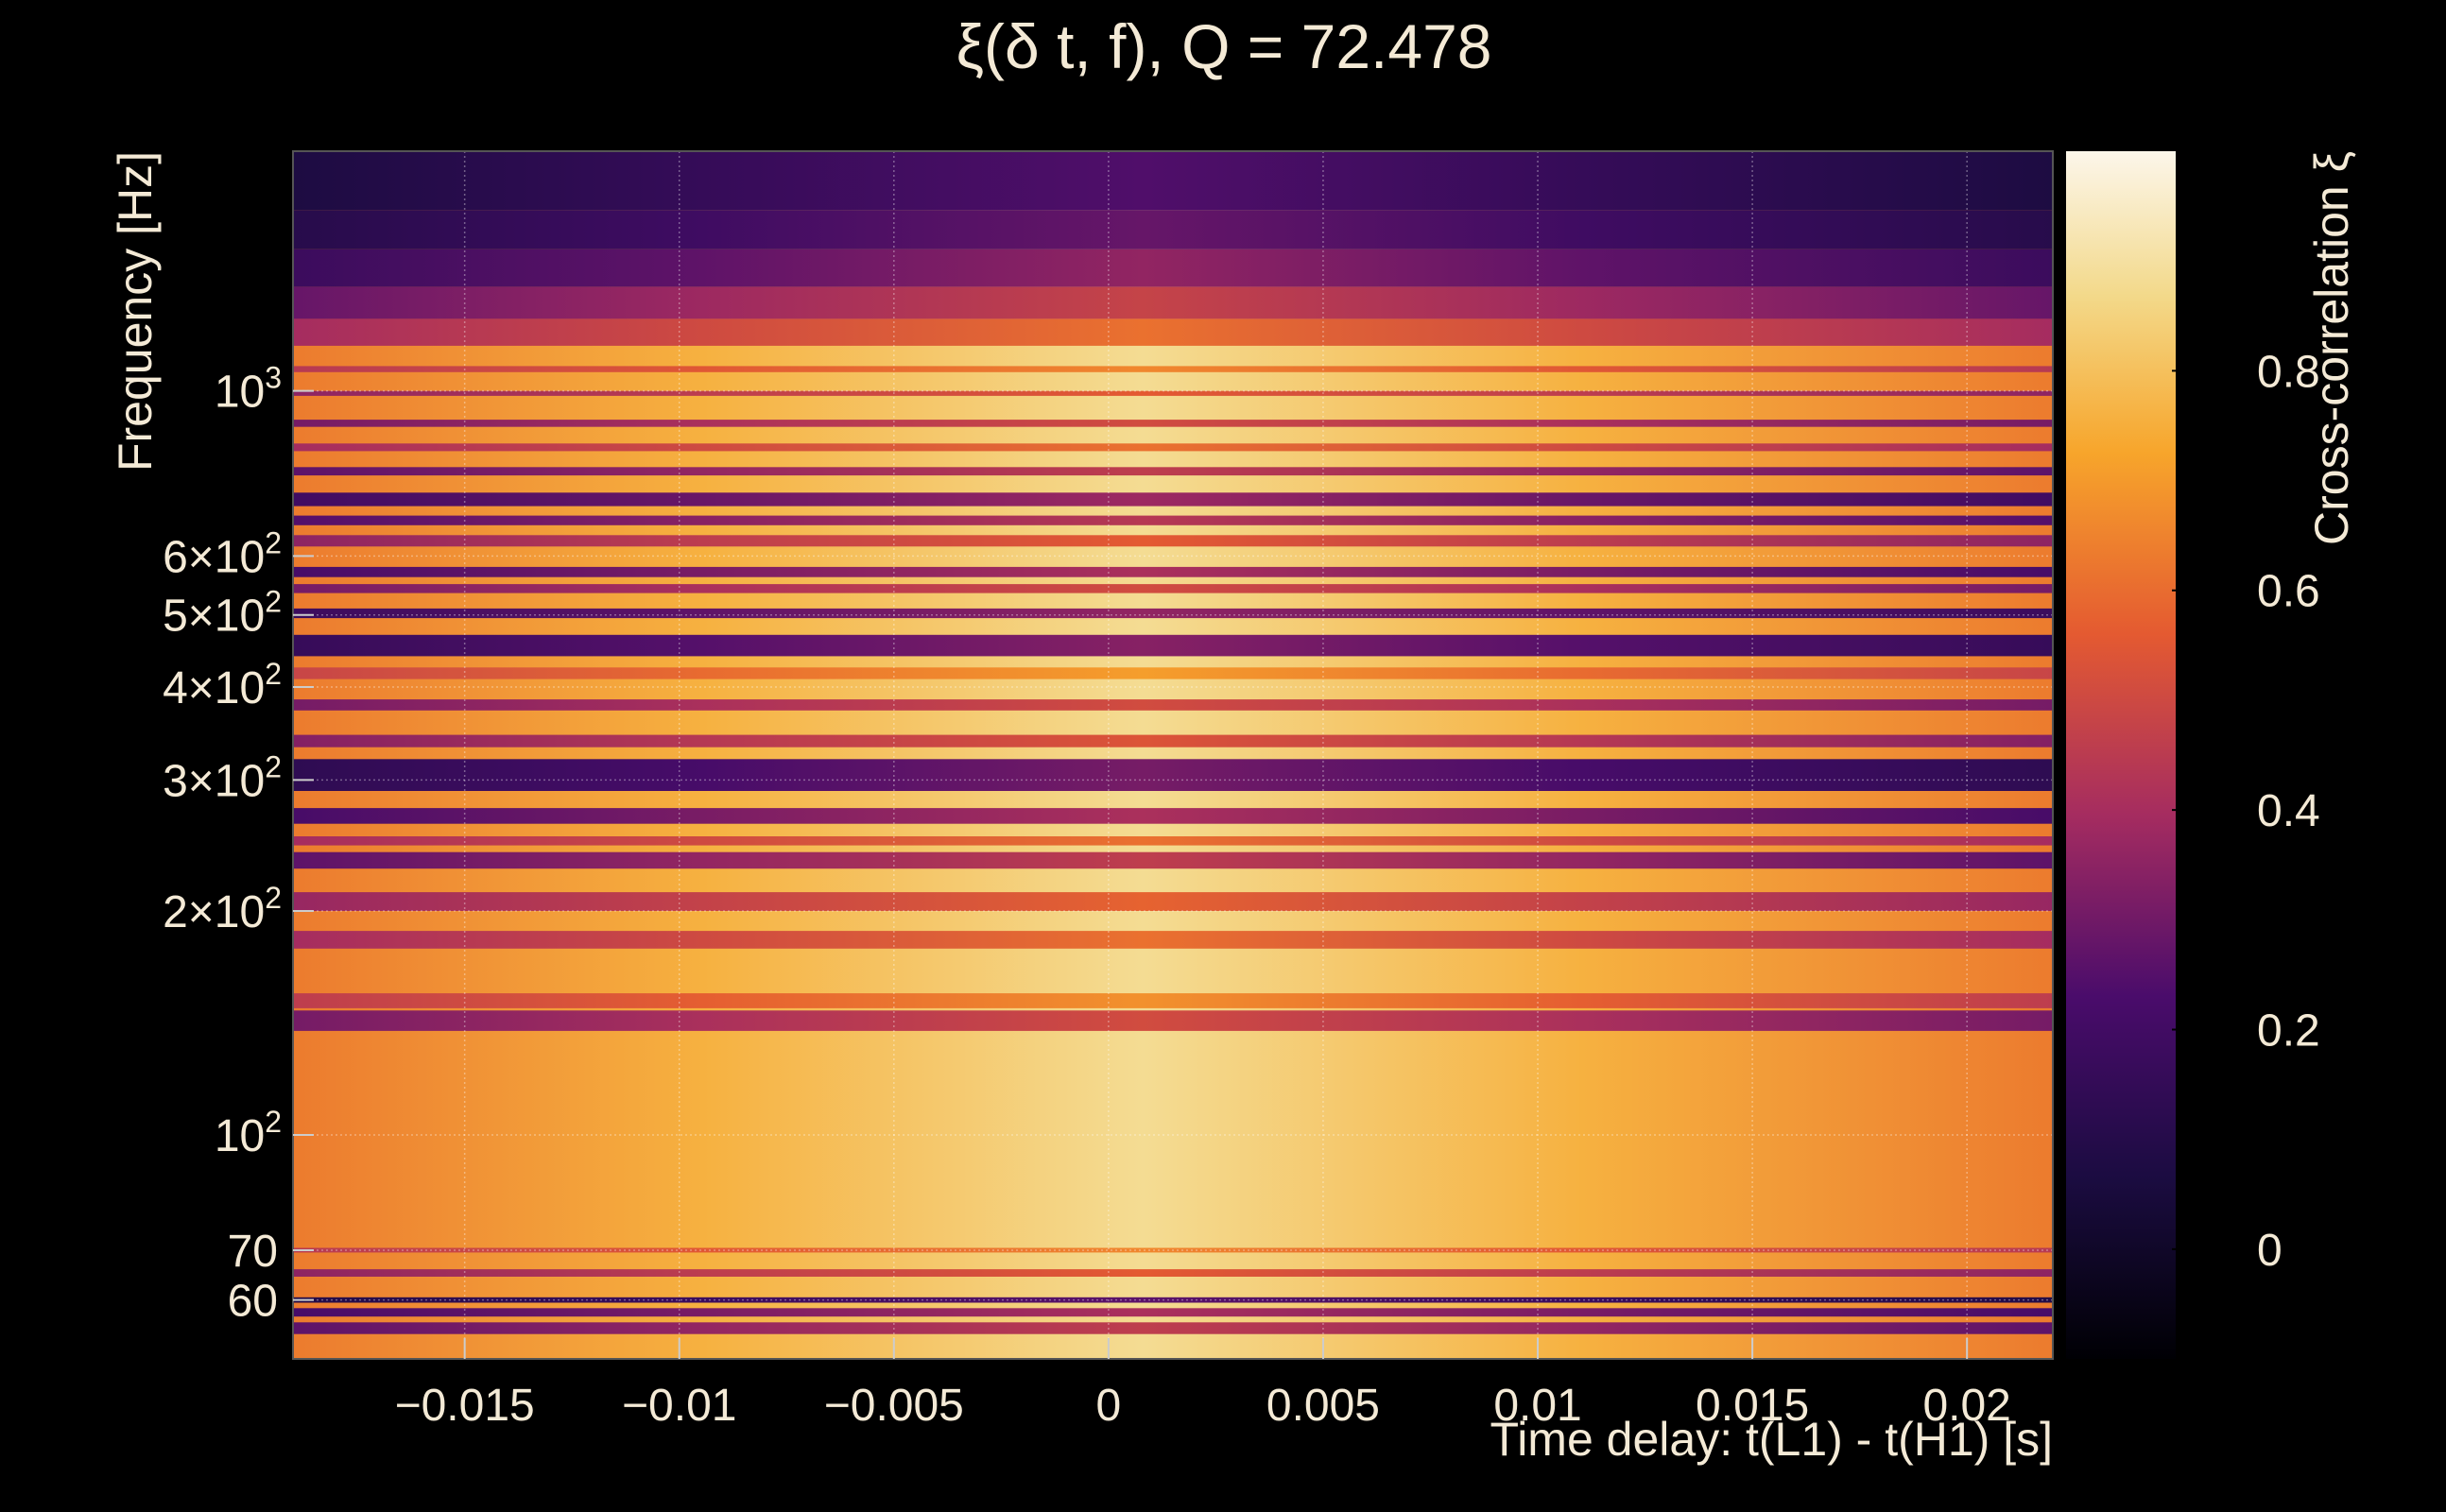  Describe the element at coordinates (1109, 1406) in the screenshot. I see `x-tick-label: 0` at that location.